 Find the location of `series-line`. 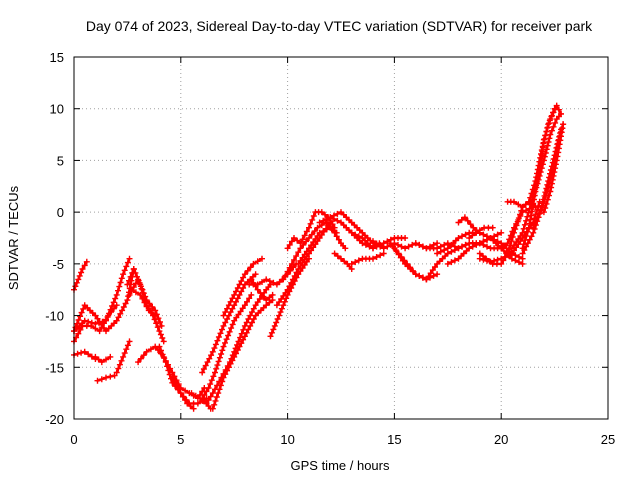

series-line is located at coordinates (229, 323).